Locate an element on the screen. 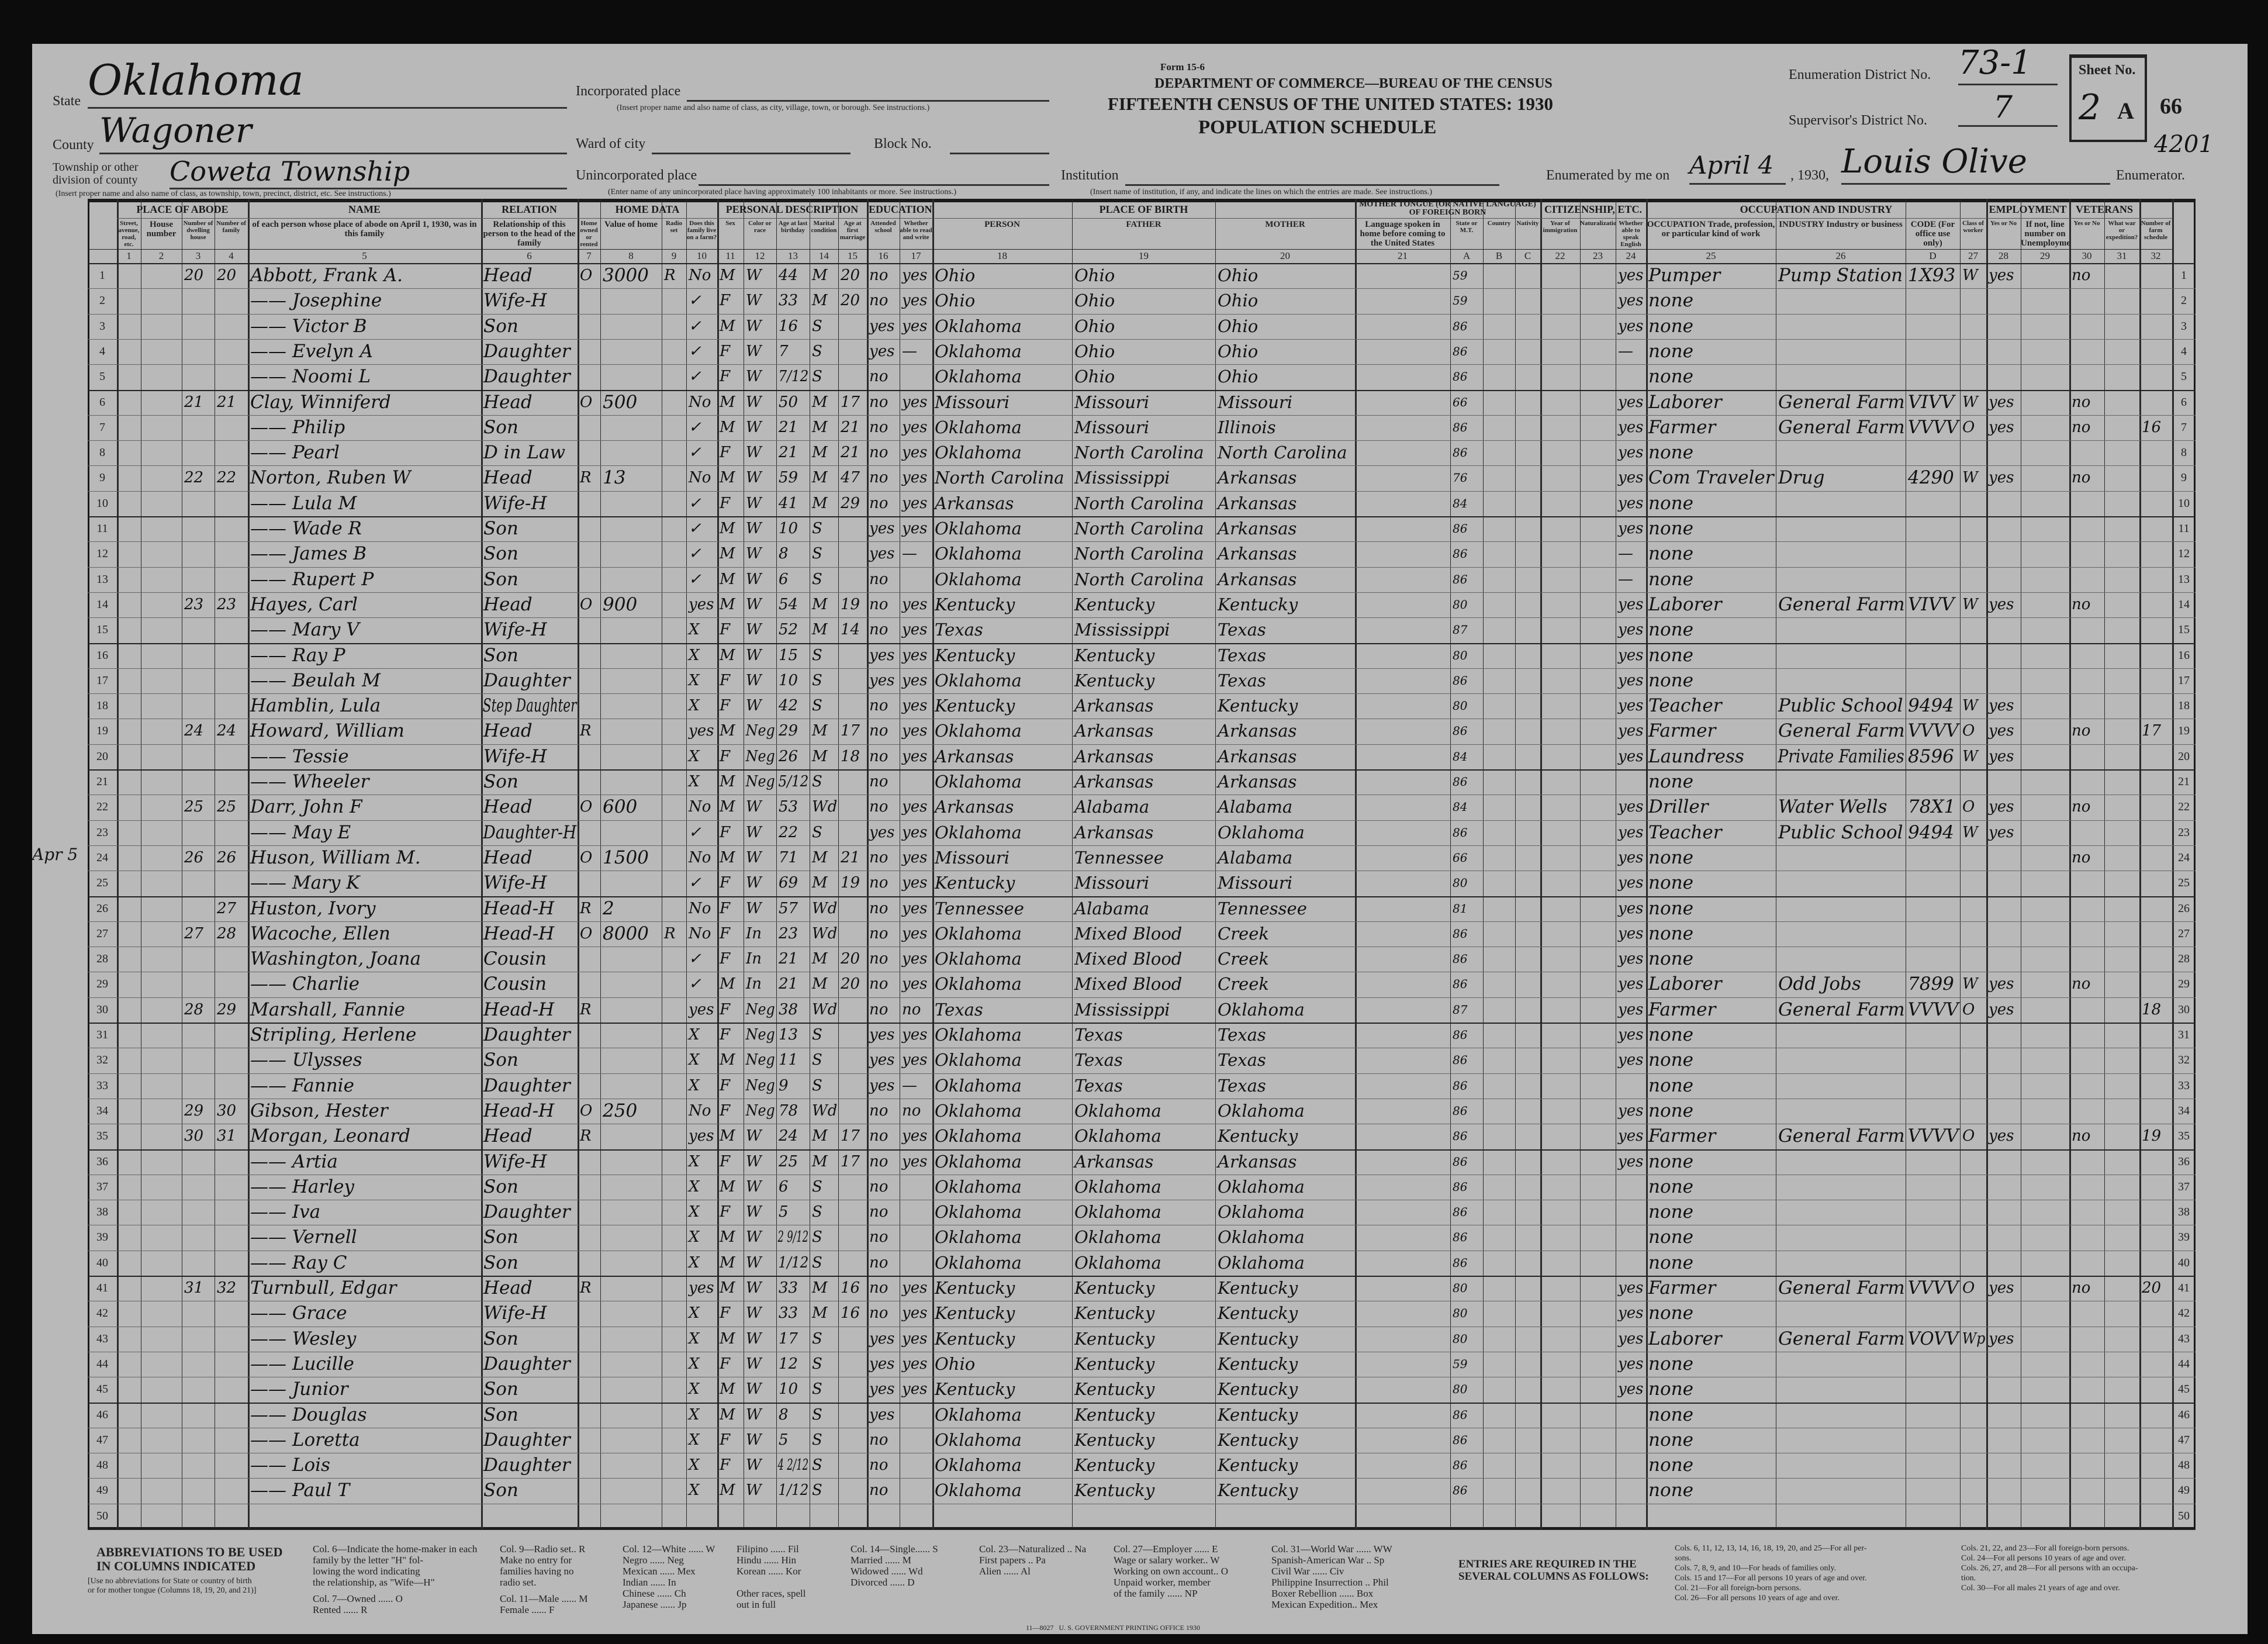  cell-code-a: 59 is located at coordinates (1460, 301).